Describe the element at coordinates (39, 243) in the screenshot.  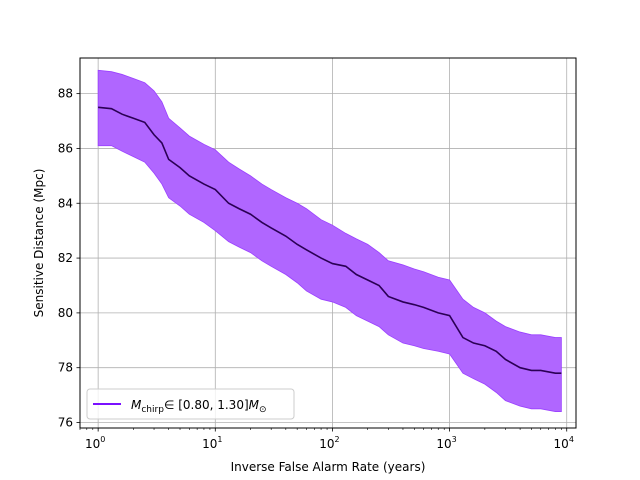
I see `y-axis-label: Sensitive Distance (Mpc)` at that location.